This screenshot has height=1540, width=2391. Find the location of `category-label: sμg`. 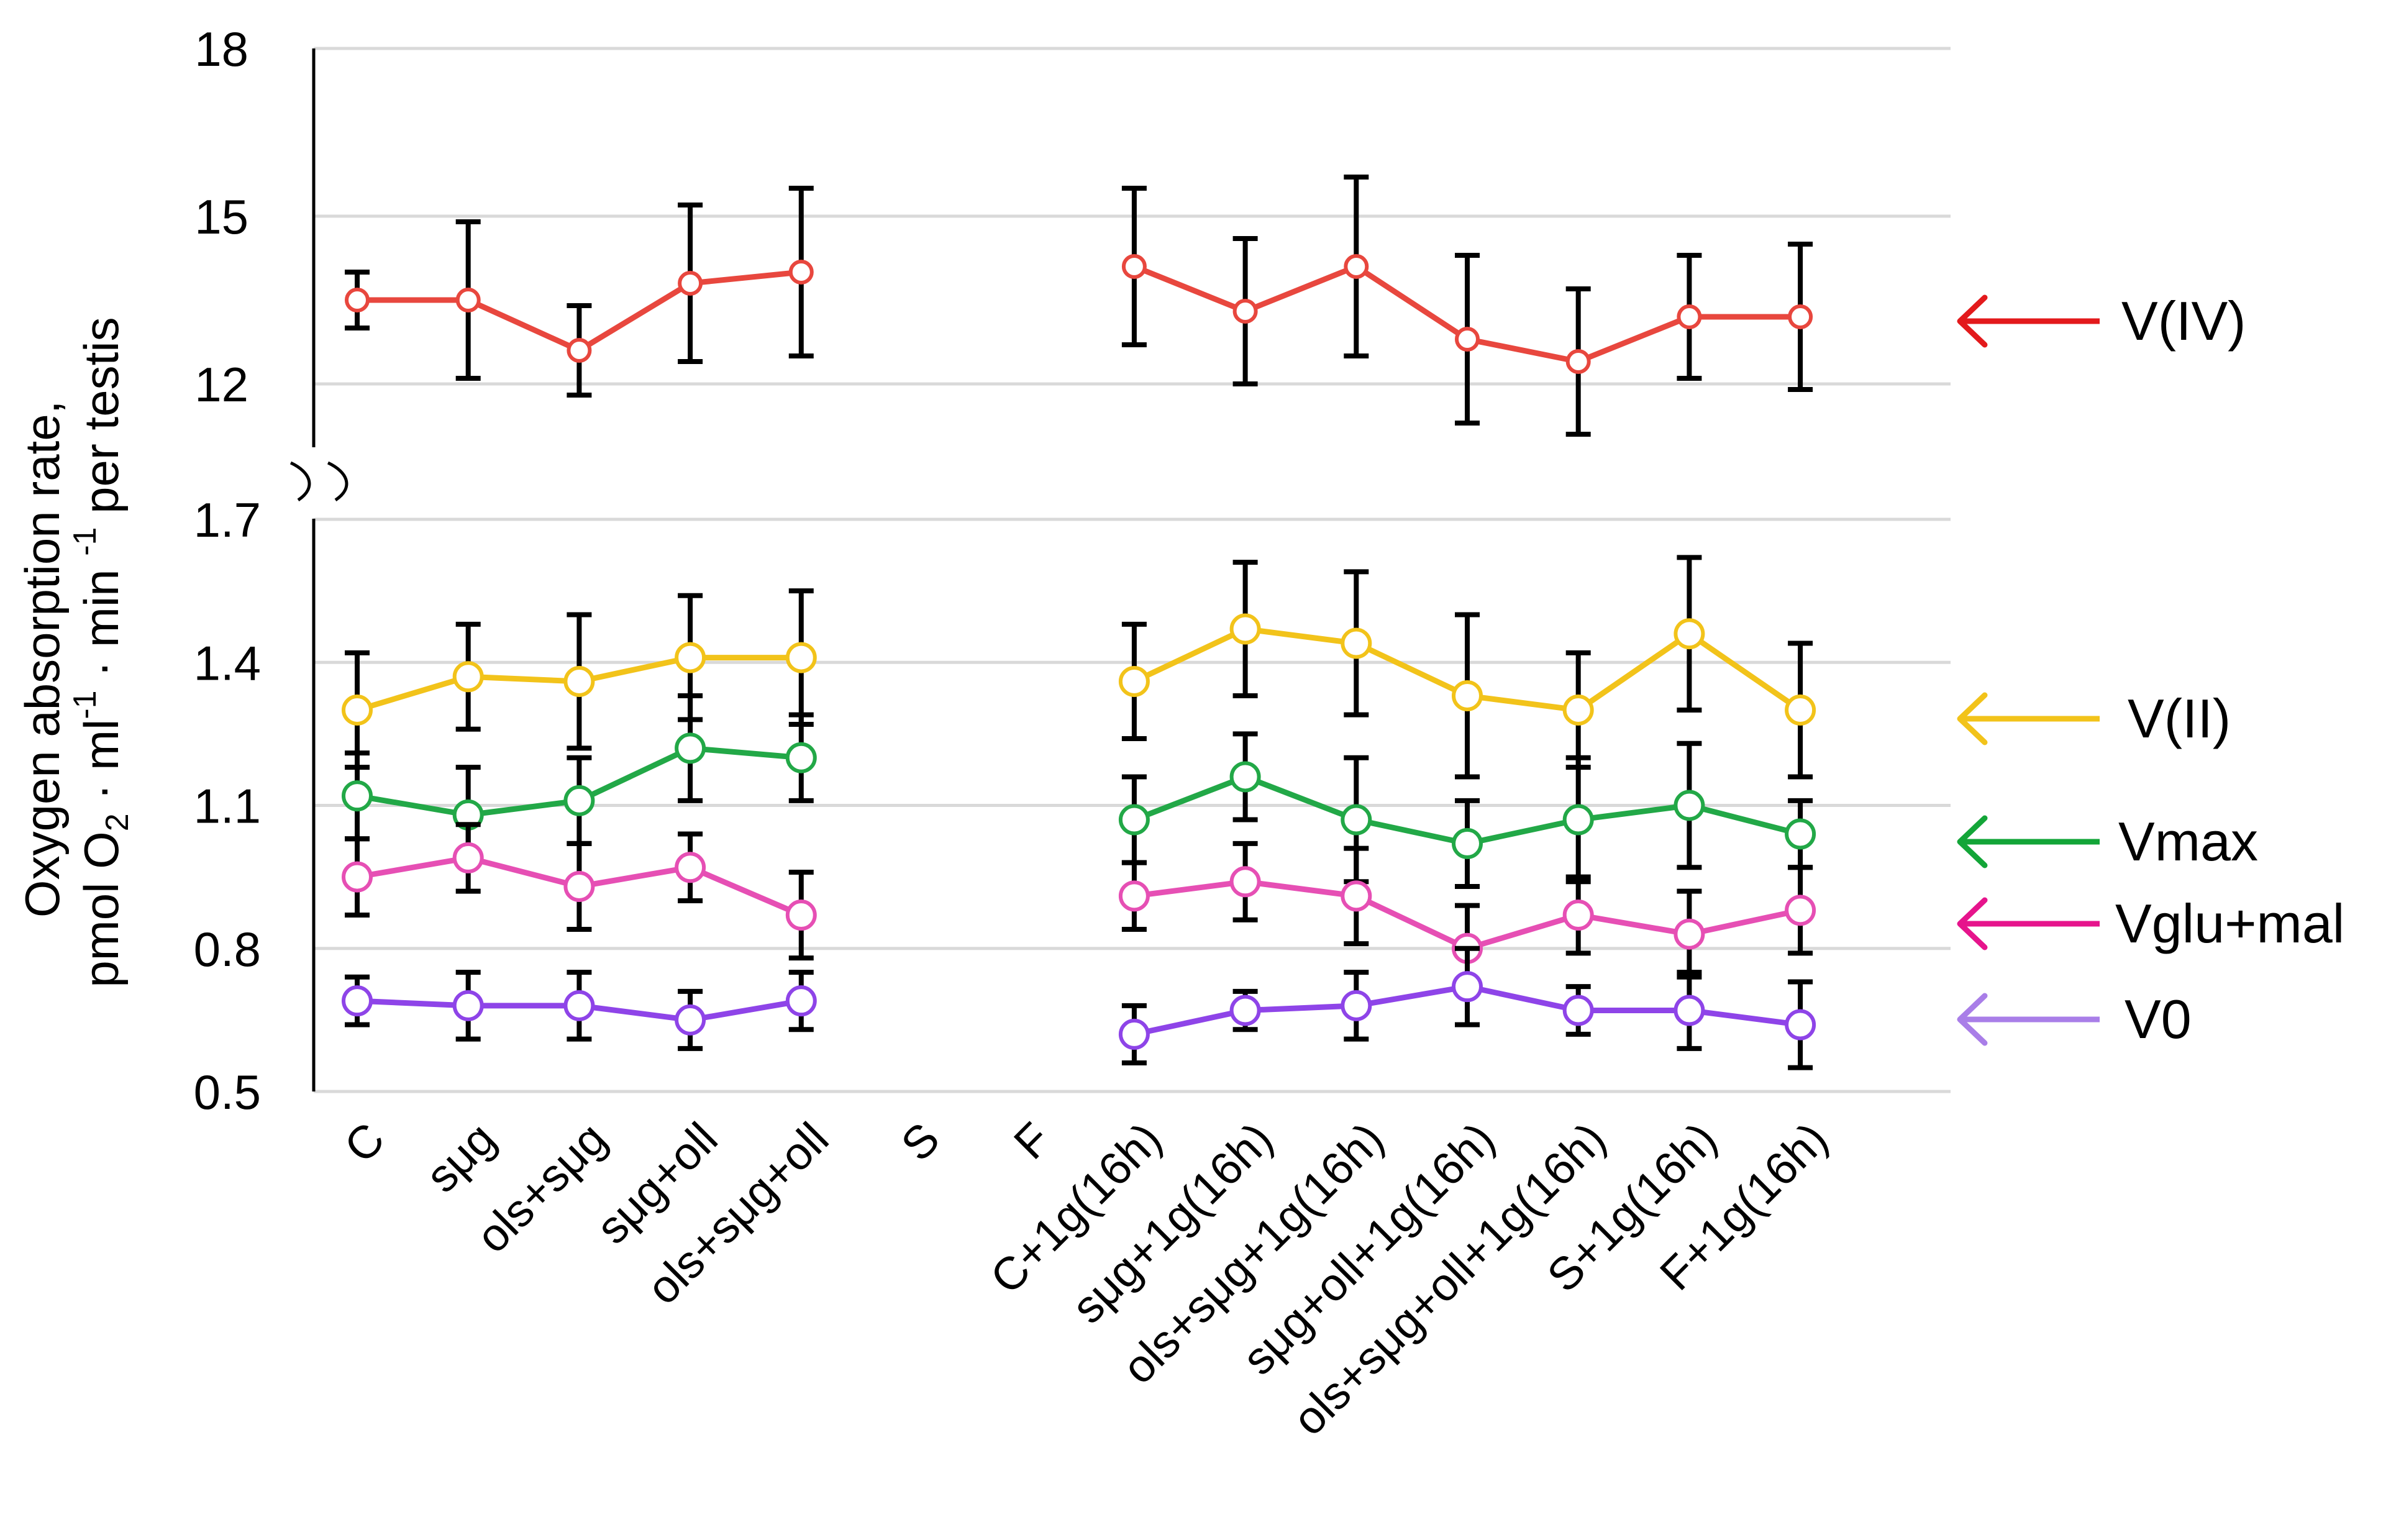

category-label: sμg is located at coordinates (460, 1157).